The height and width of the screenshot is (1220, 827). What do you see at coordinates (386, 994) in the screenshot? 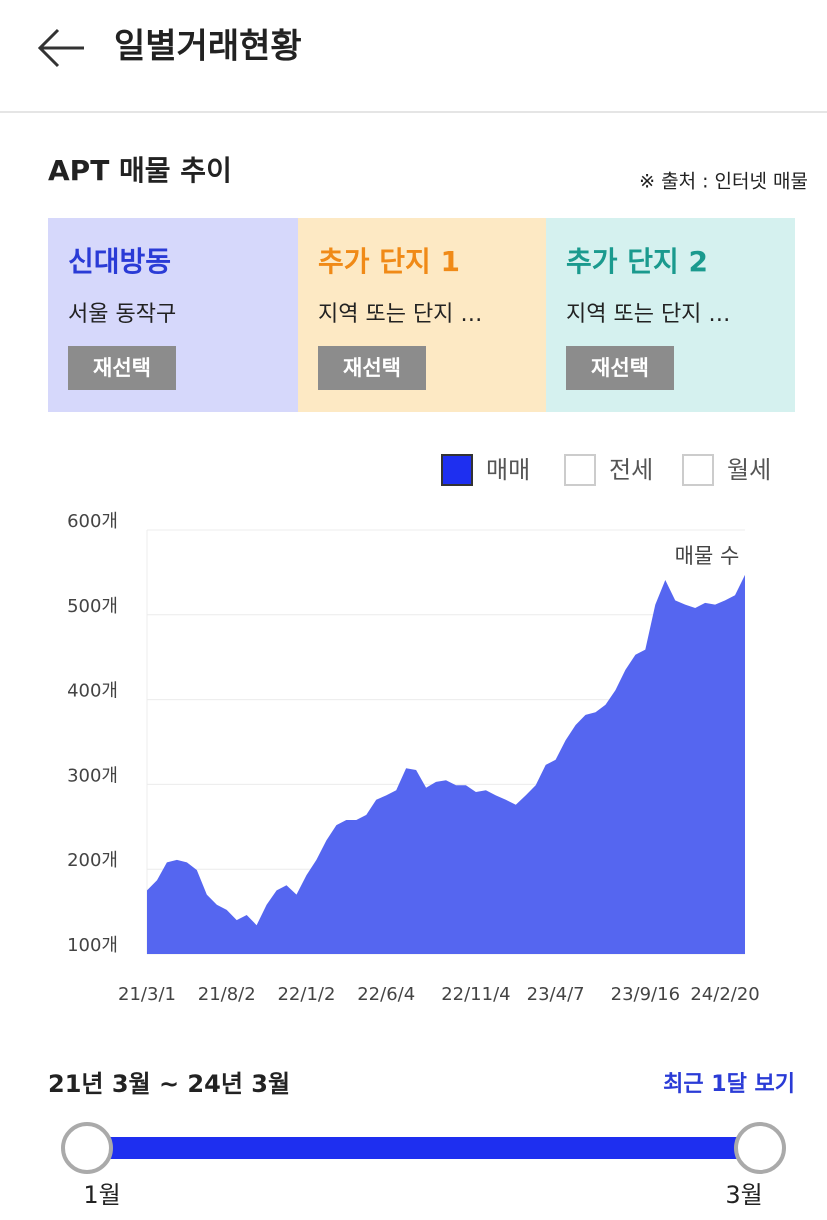
I see `x-tick-label: 22/6/4` at bounding box center [386, 994].